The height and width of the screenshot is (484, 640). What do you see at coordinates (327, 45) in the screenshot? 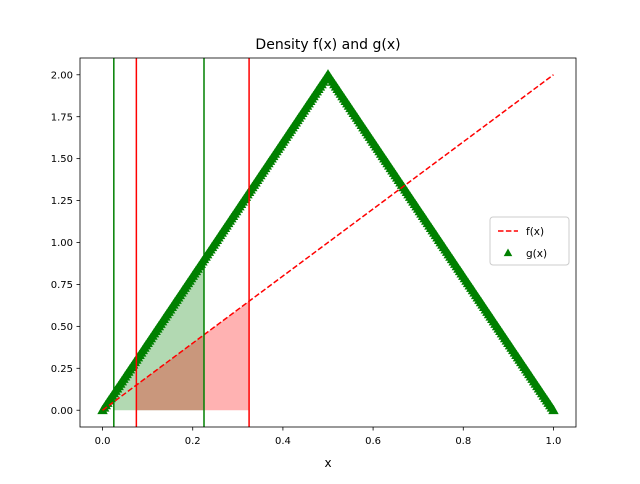
I see `chart-title: Density f(x) and g(x)` at bounding box center [327, 45].